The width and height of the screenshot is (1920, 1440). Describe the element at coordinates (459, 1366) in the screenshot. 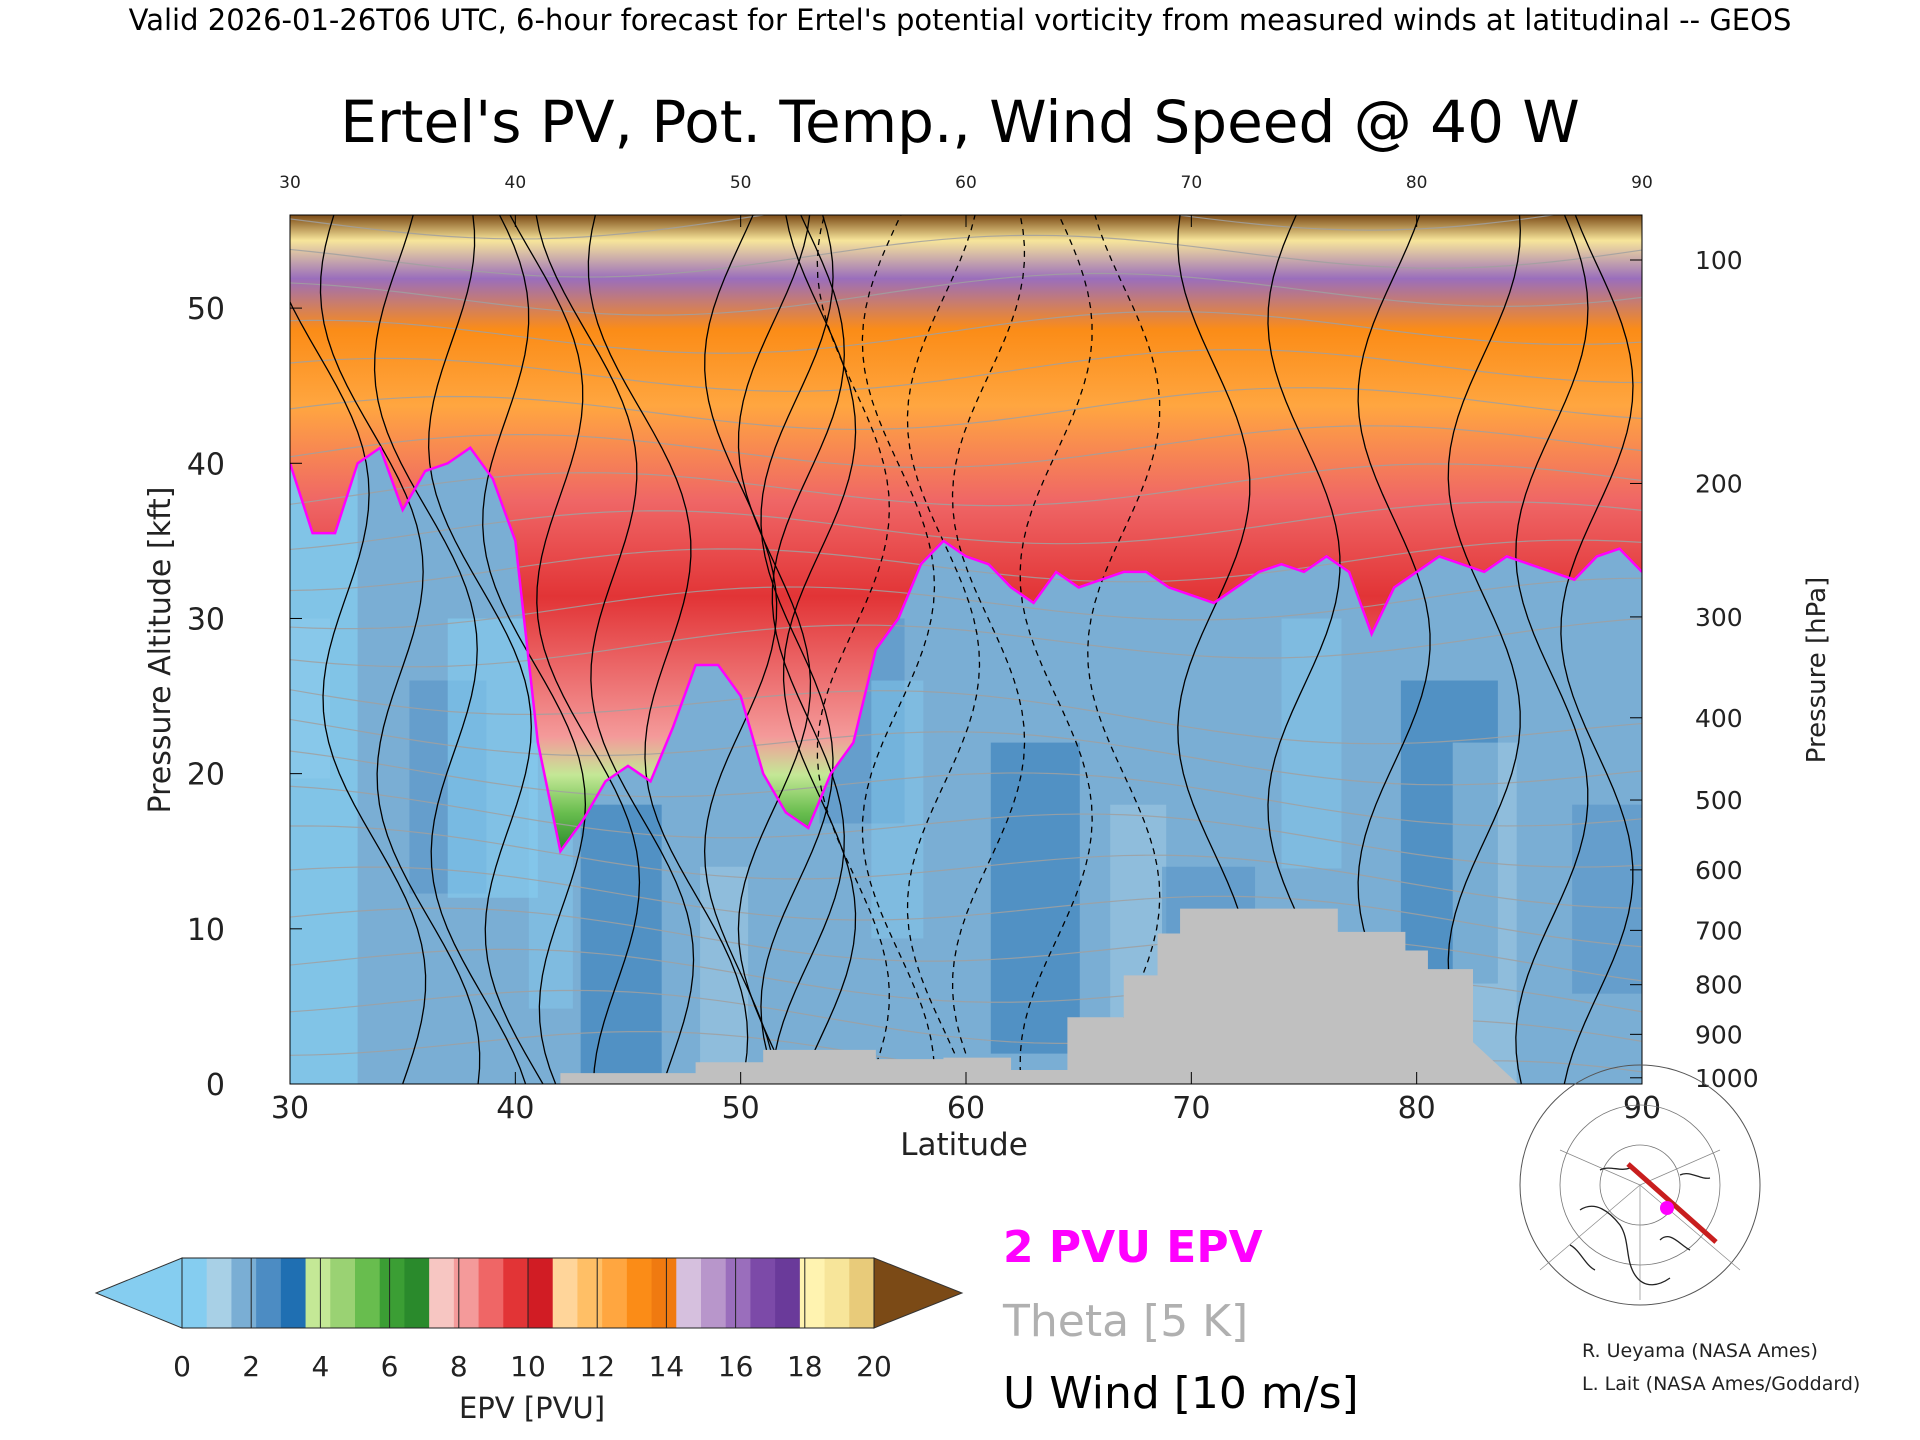

I see `colorbar-tick-label: 8` at that location.